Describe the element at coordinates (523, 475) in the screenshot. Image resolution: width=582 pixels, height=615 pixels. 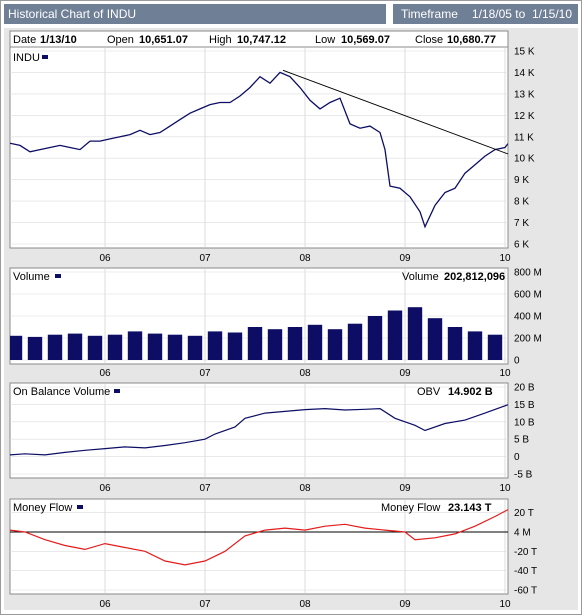
I see `obv-y-tick-label: -5 B` at that location.